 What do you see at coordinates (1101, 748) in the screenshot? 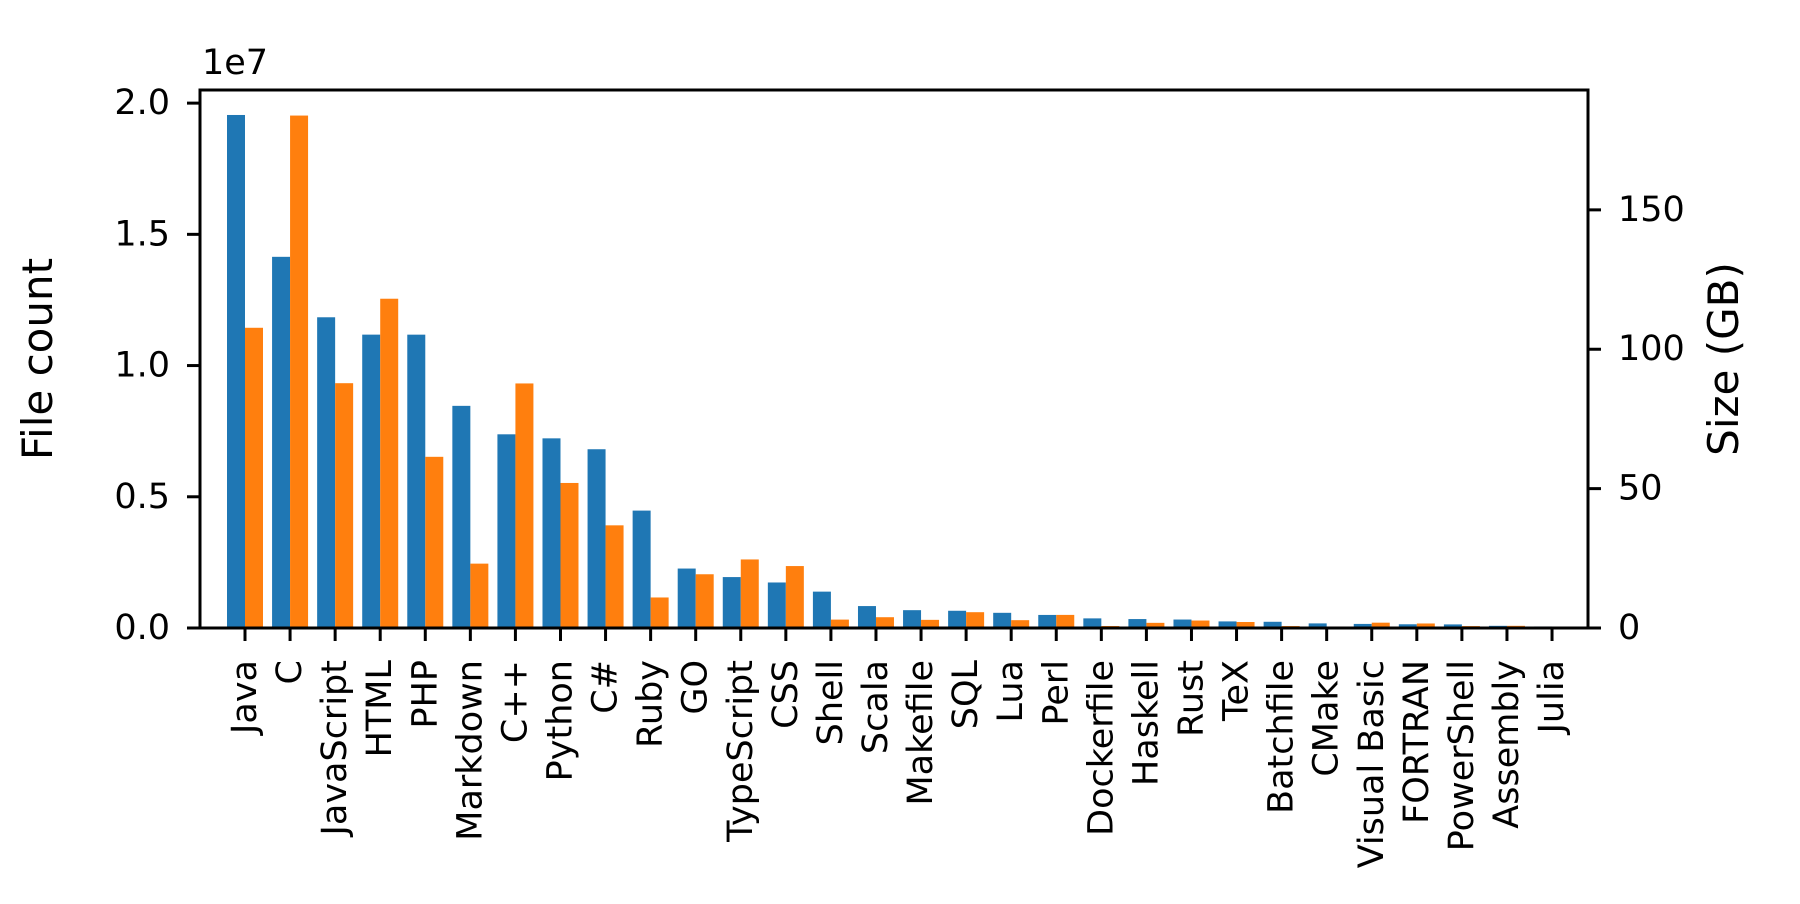
I see `x-tick-label-dockerfile: Dockerfile` at bounding box center [1101, 748].